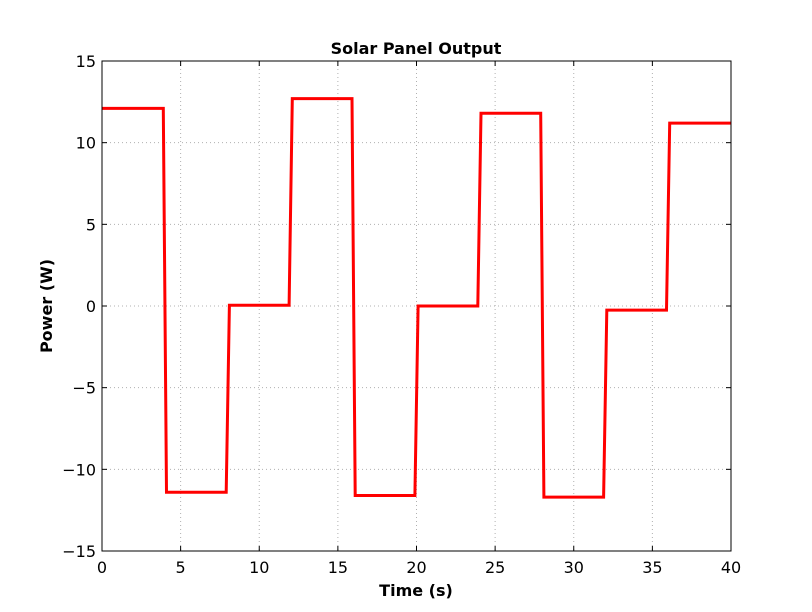 This screenshot has height=612, width=812. What do you see at coordinates (259, 567) in the screenshot?
I see `x-tick-label: 10` at bounding box center [259, 567].